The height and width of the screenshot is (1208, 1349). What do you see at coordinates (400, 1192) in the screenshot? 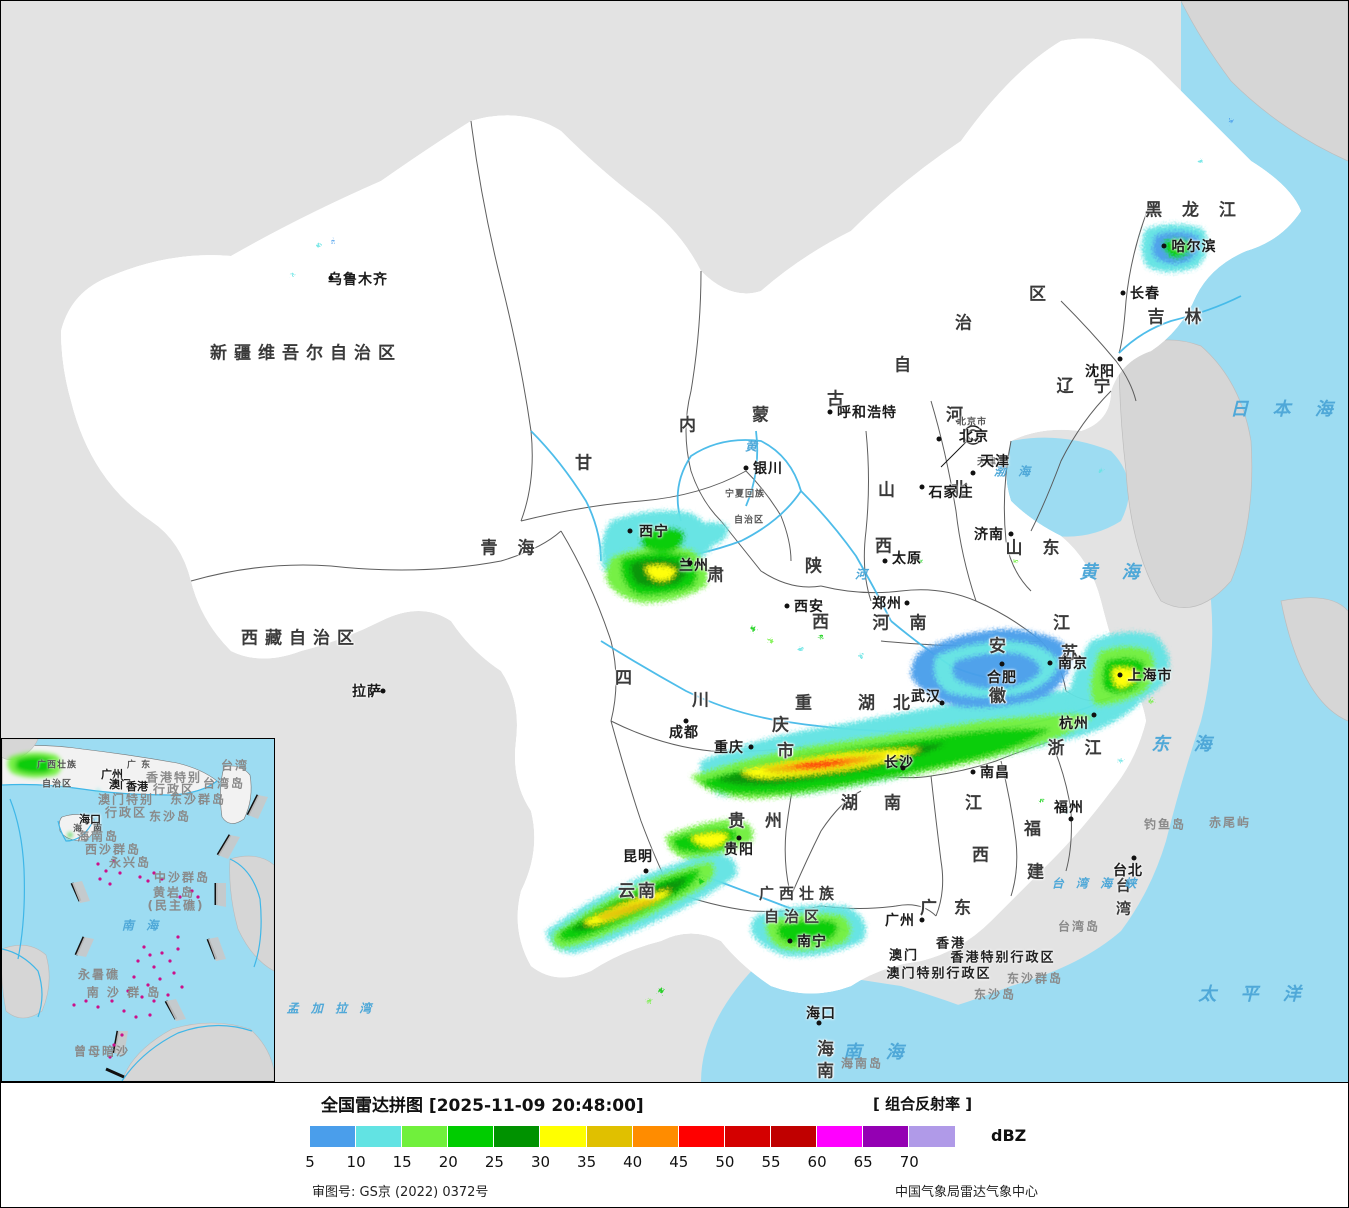
I see `map-approval-number: 审图号: GS京 (2022) 0372号` at bounding box center [400, 1192].